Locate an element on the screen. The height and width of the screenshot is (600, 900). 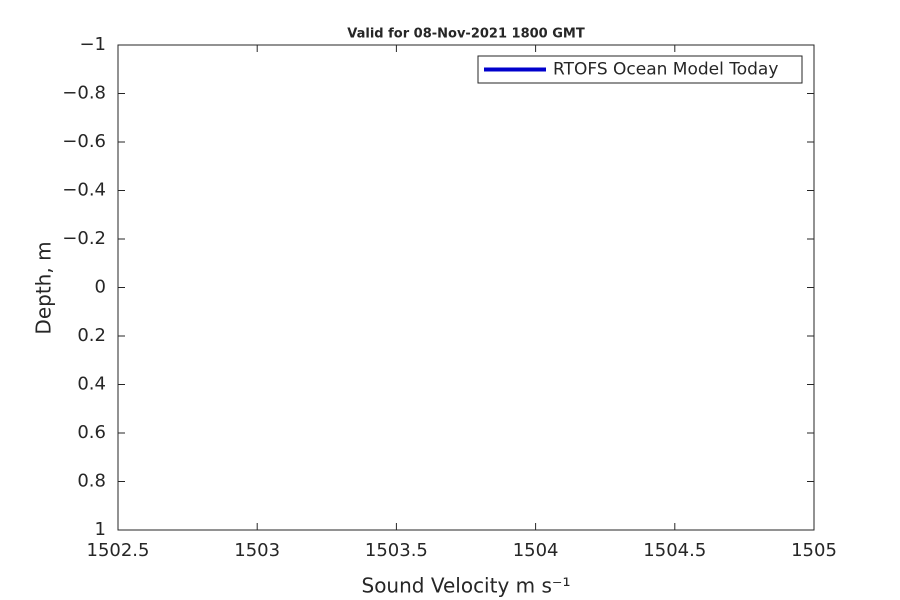
y-tick-label: −0.2 is located at coordinates (84, 238).